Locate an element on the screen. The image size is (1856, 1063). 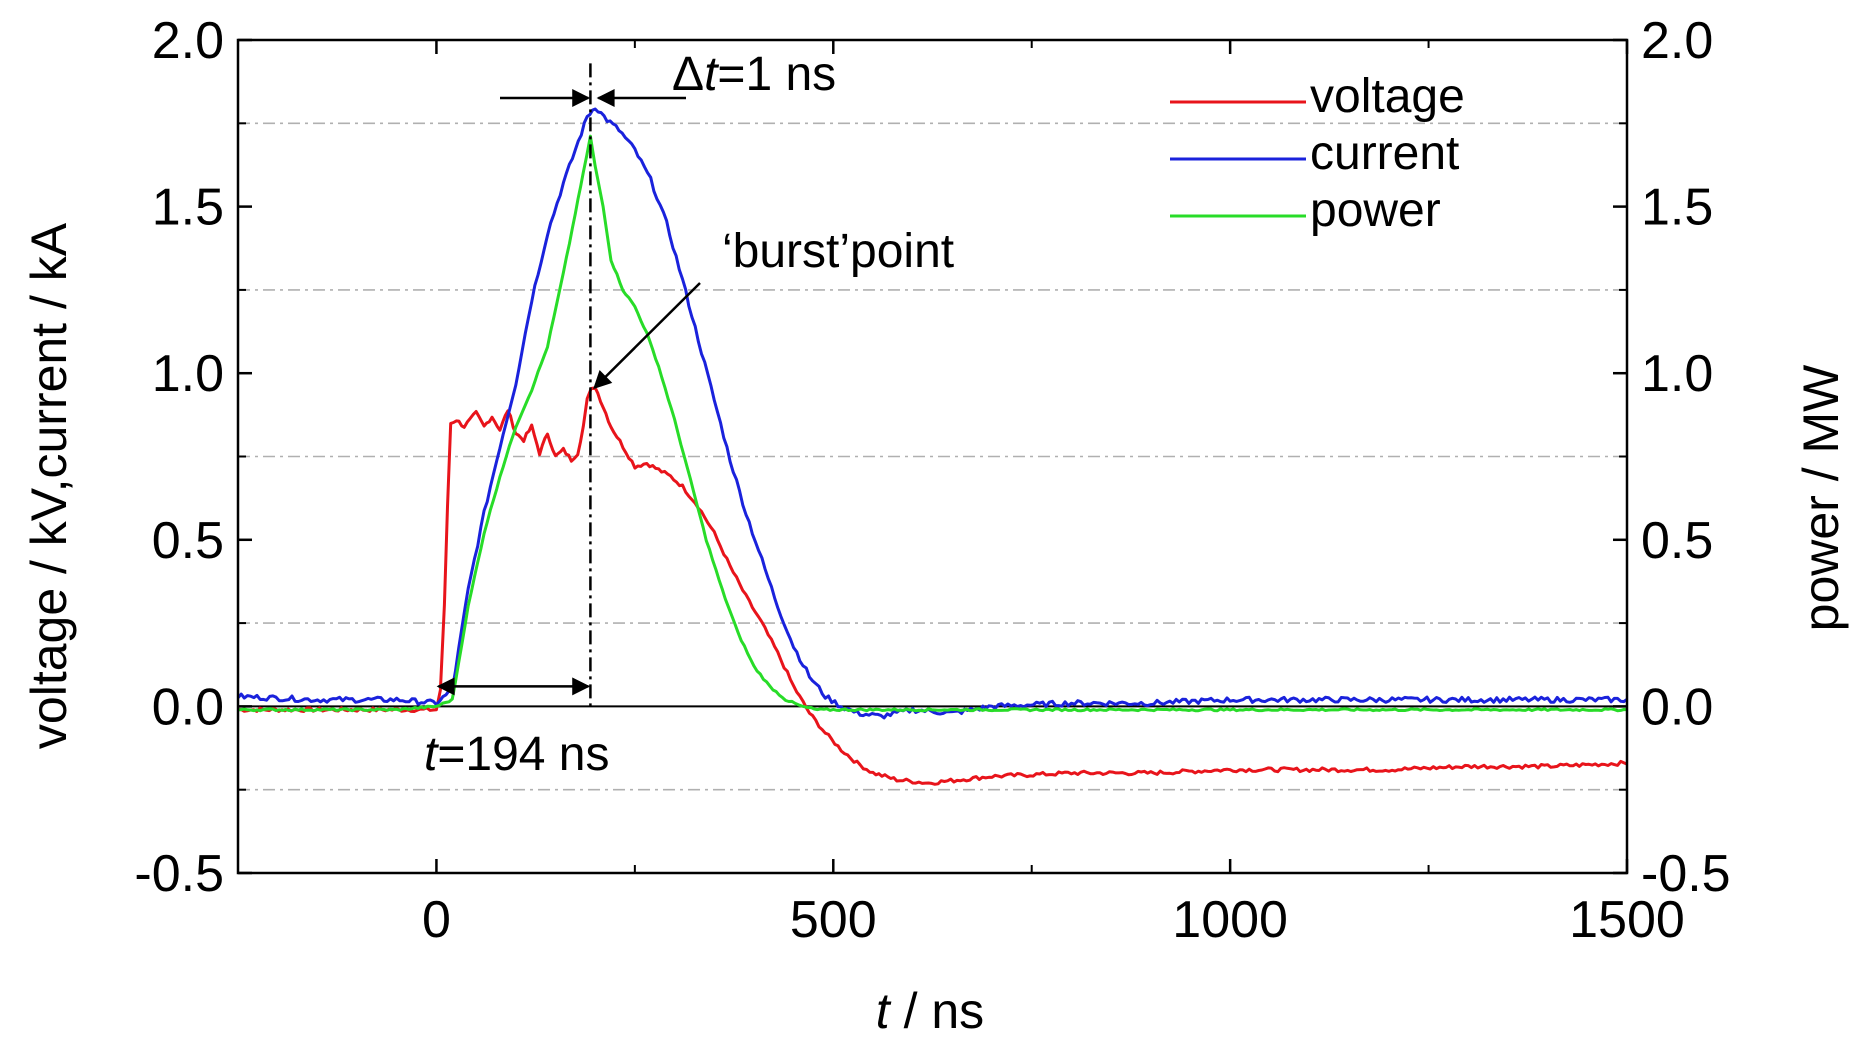
legend-label-voltage: voltage is located at coordinates (1387, 96).